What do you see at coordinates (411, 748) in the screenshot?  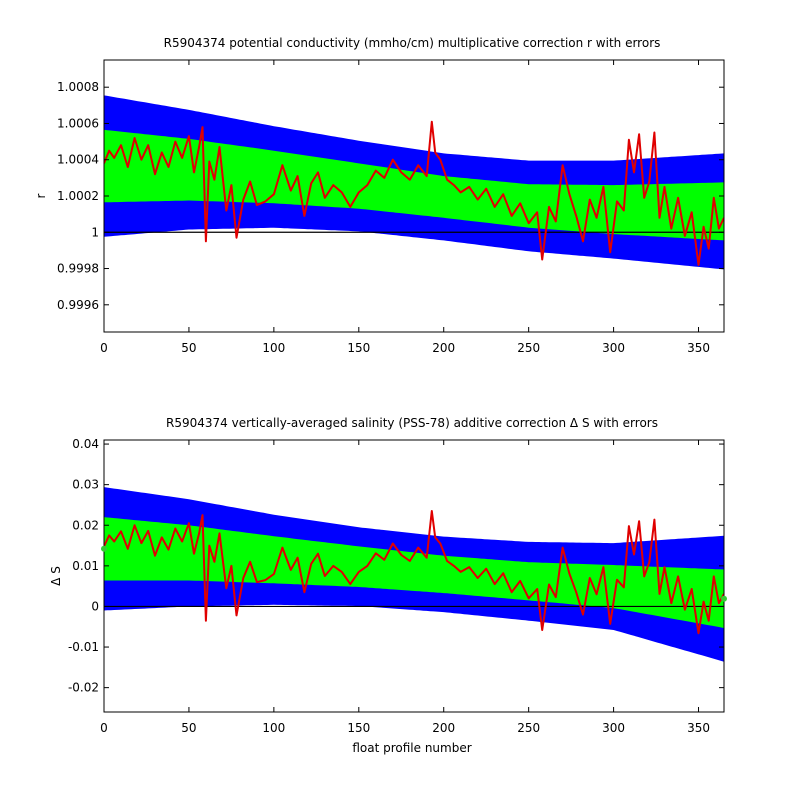 I see `x-axis-label: float profile number` at bounding box center [411, 748].